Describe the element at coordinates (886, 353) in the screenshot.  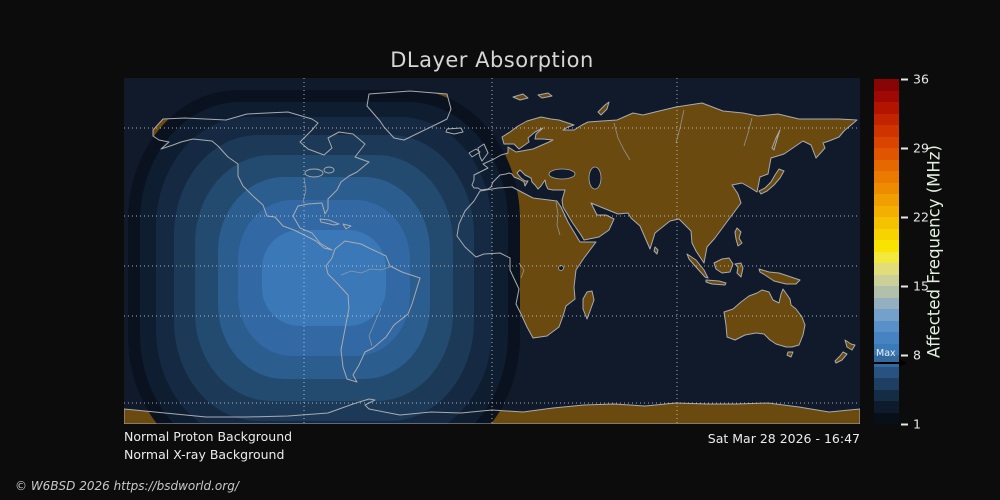
I see `max-label: Max` at that location.